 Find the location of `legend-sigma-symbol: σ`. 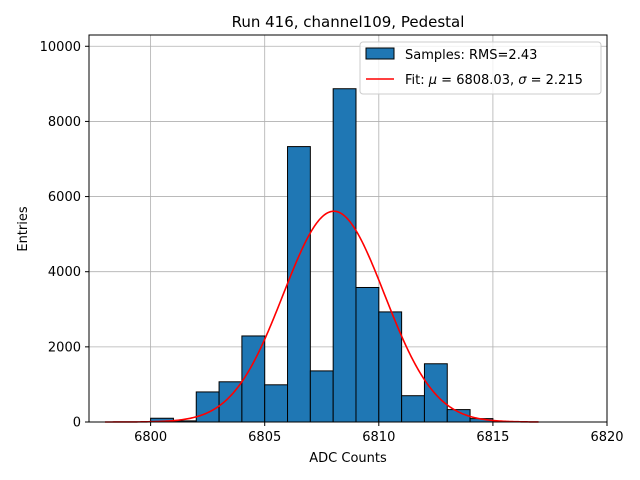

legend-sigma-symbol: σ is located at coordinates (522, 80).